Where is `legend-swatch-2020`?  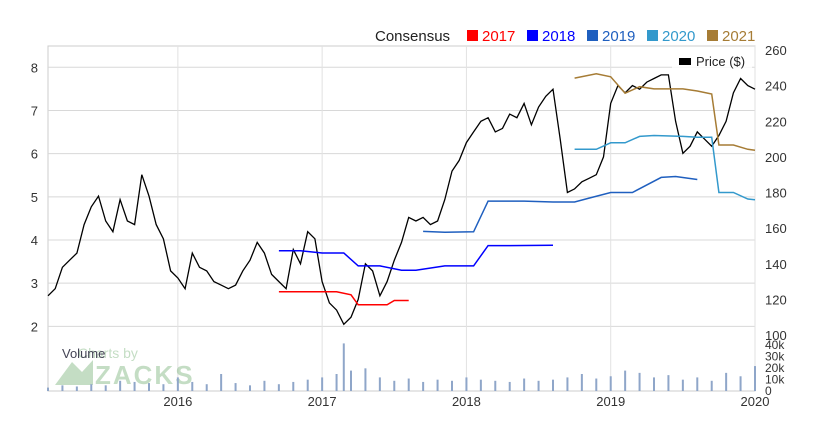 legend-swatch-2020 is located at coordinates (652, 35).